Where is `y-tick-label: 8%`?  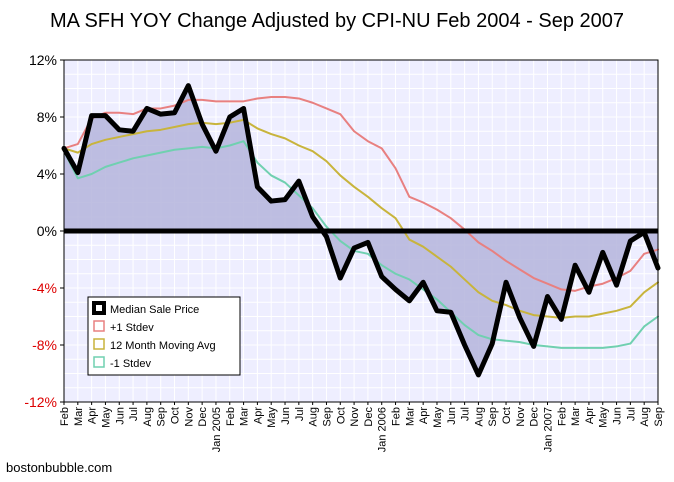 y-tick-label: 8% is located at coordinates (47, 117).